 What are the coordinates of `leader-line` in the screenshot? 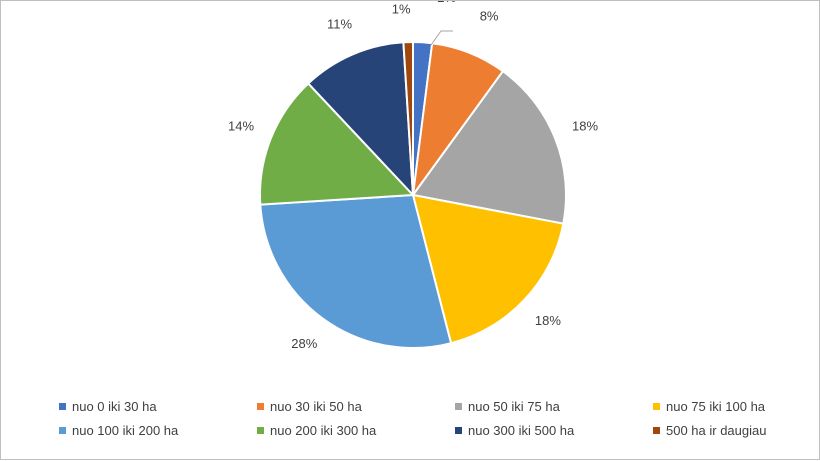 It's located at (441, 38).